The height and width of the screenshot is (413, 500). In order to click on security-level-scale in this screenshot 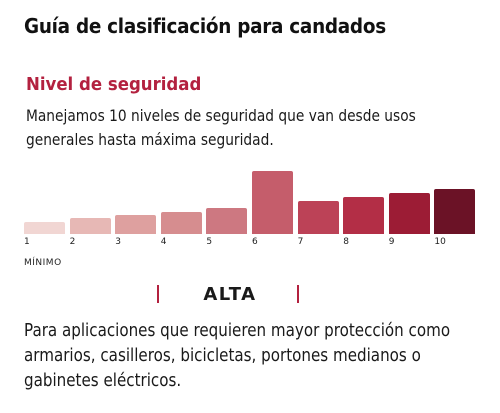, I will do `click(251, 202)`.